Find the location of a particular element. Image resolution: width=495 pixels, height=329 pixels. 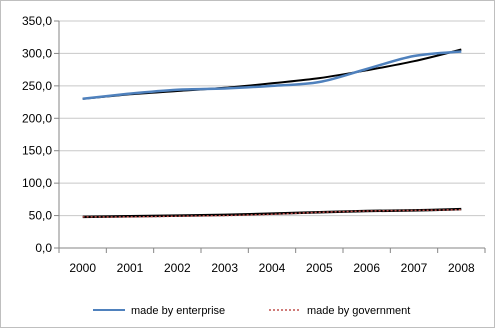

y-tick-label: 100,0 is located at coordinates (37, 183).